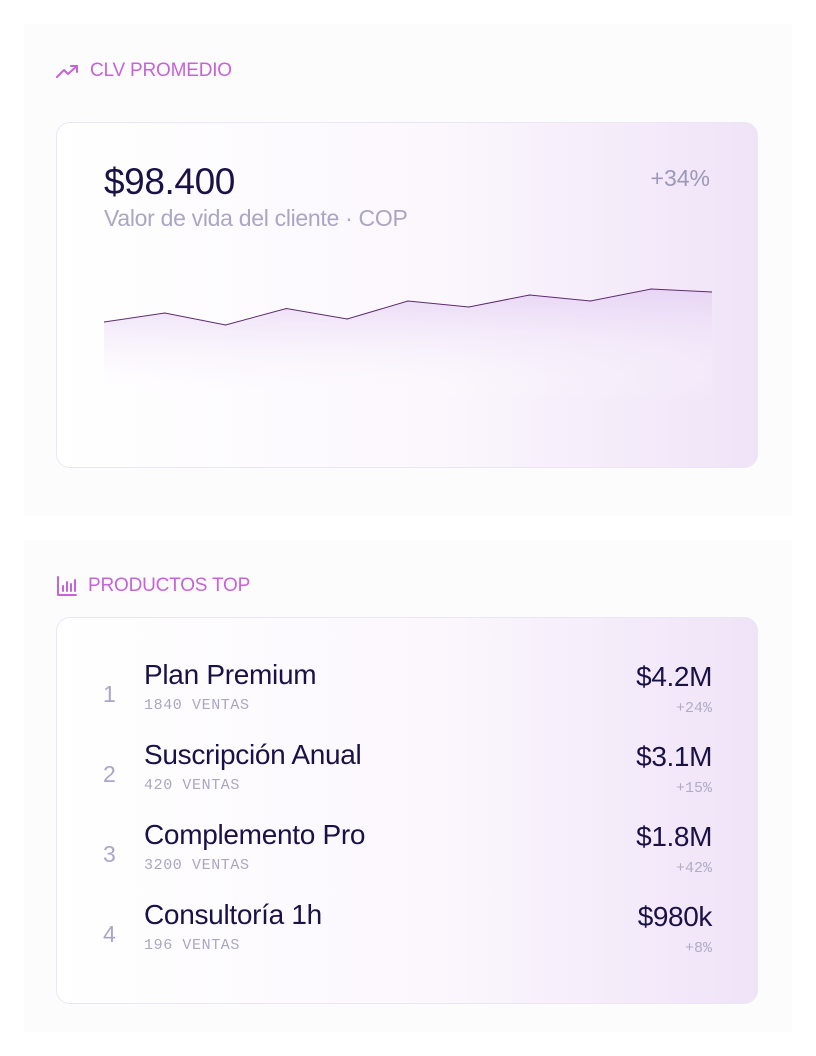 Image resolution: width=816 pixels, height=1056 pixels. I want to click on product-name: Plan Premium, so click(230, 674).